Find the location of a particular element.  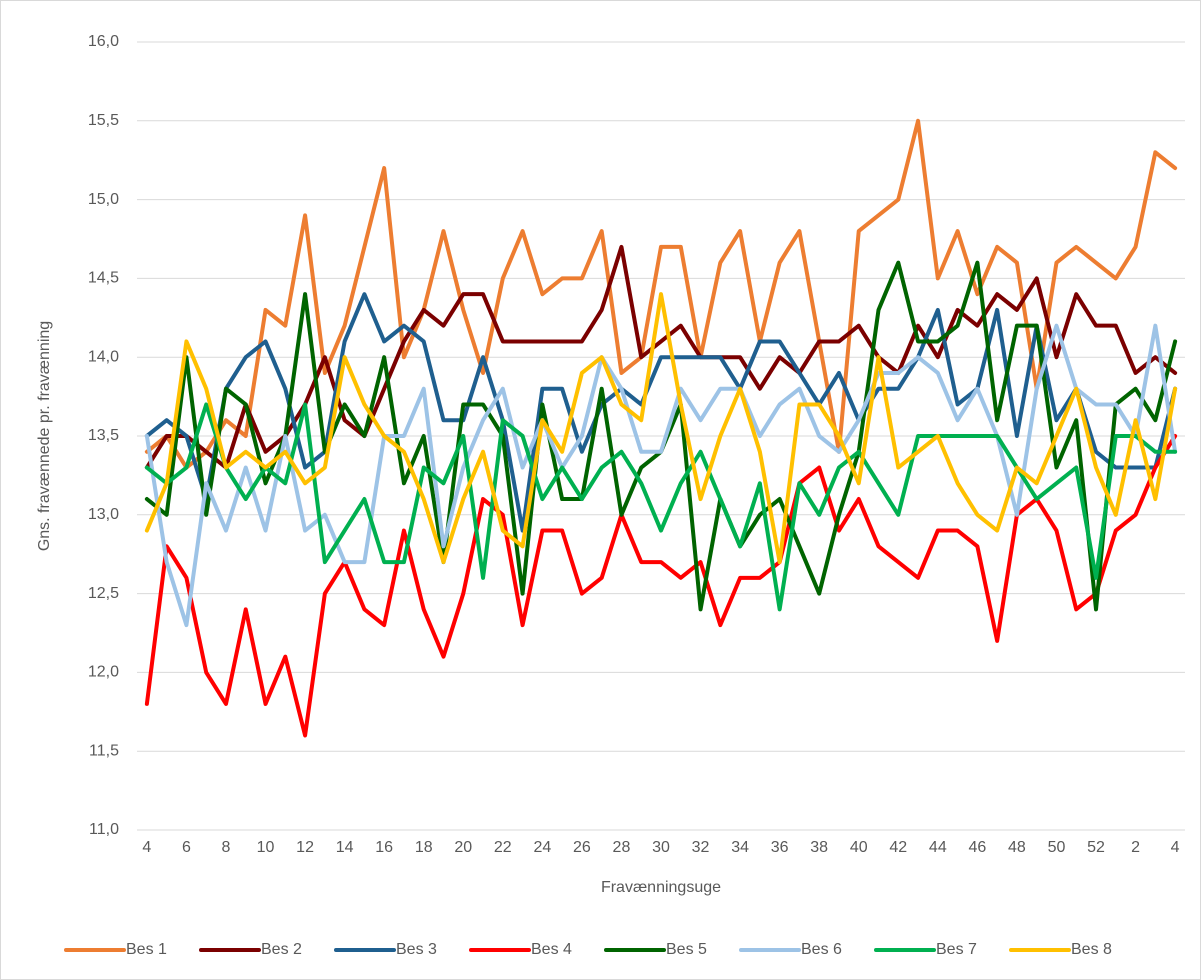

x-tick-label: 24 is located at coordinates (542, 847).